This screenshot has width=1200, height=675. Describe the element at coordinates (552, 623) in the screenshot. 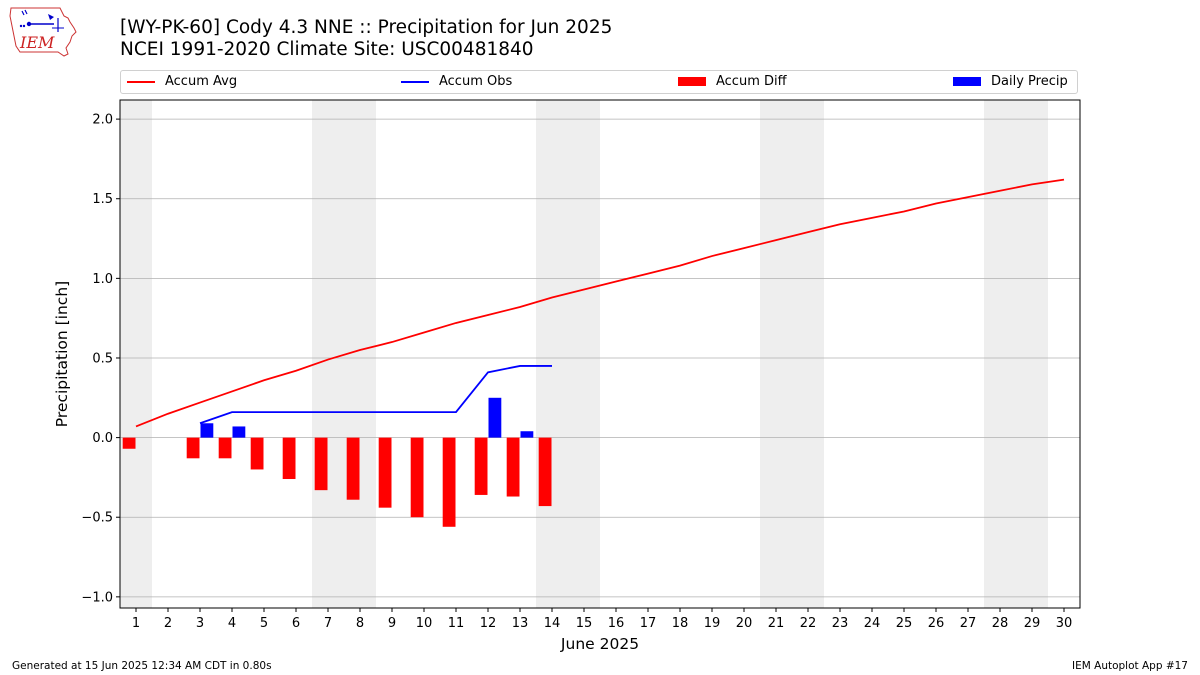

I see `x-tick-label: 14` at that location.